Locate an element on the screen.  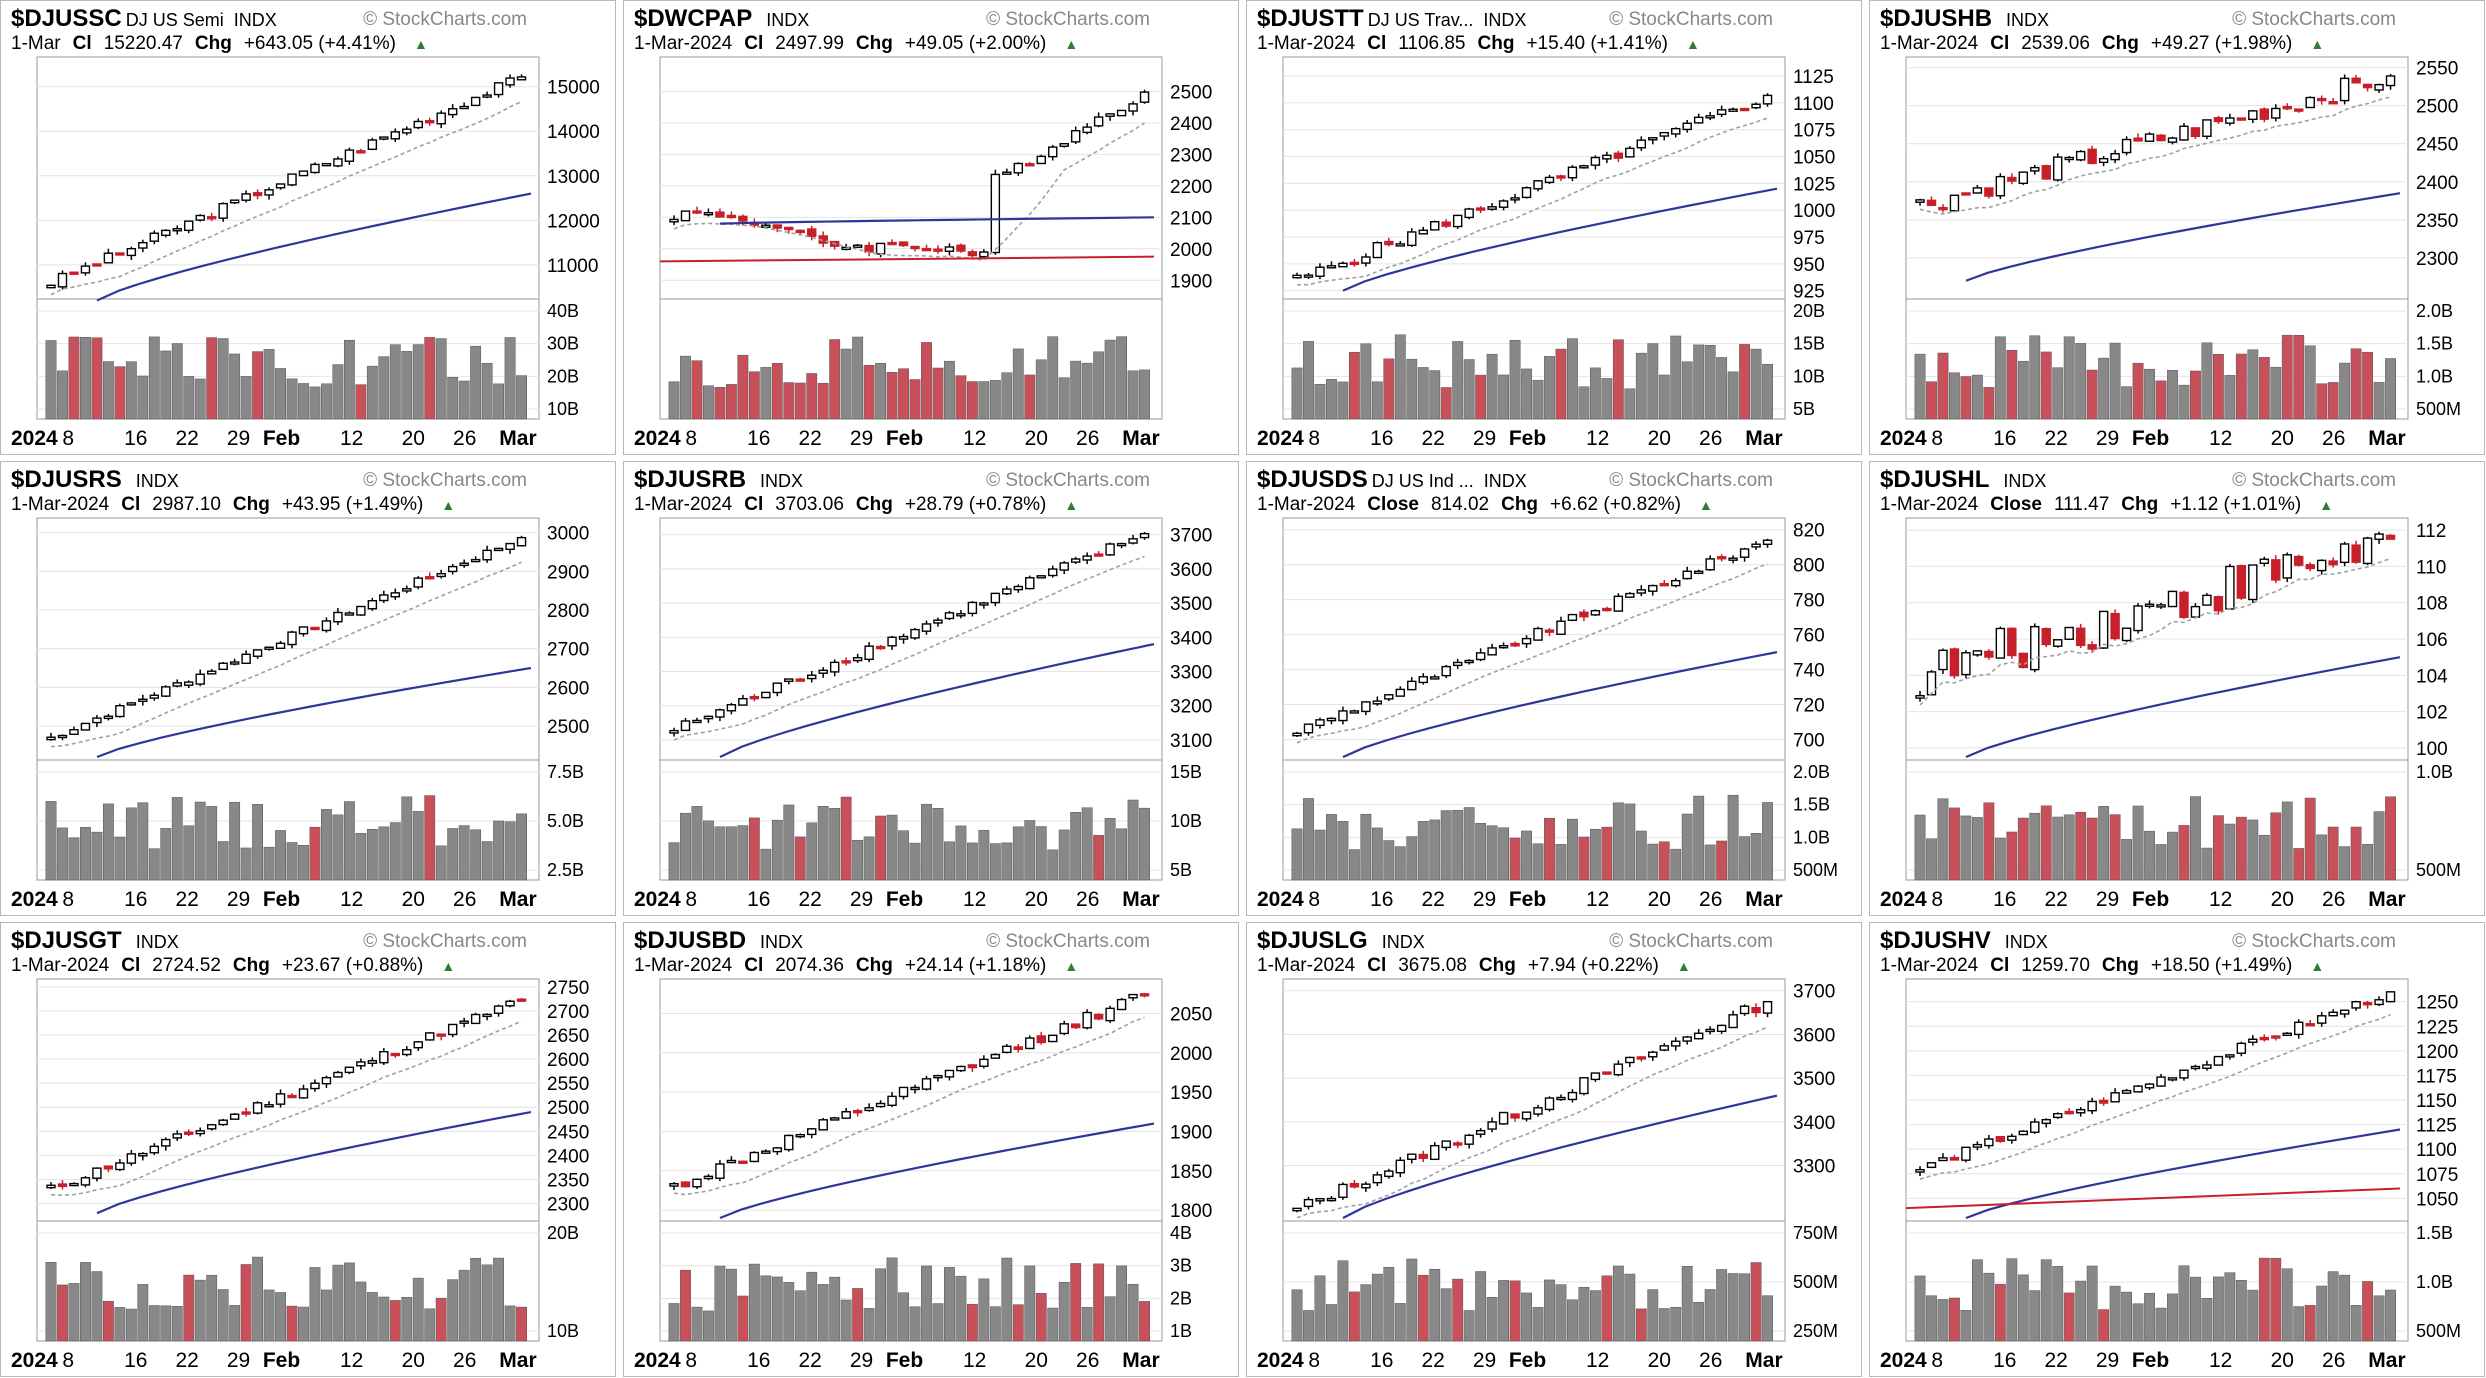
symbol-label: $DJUSDS DJ US Ind ... INDX is located at coordinates (1392, 480).